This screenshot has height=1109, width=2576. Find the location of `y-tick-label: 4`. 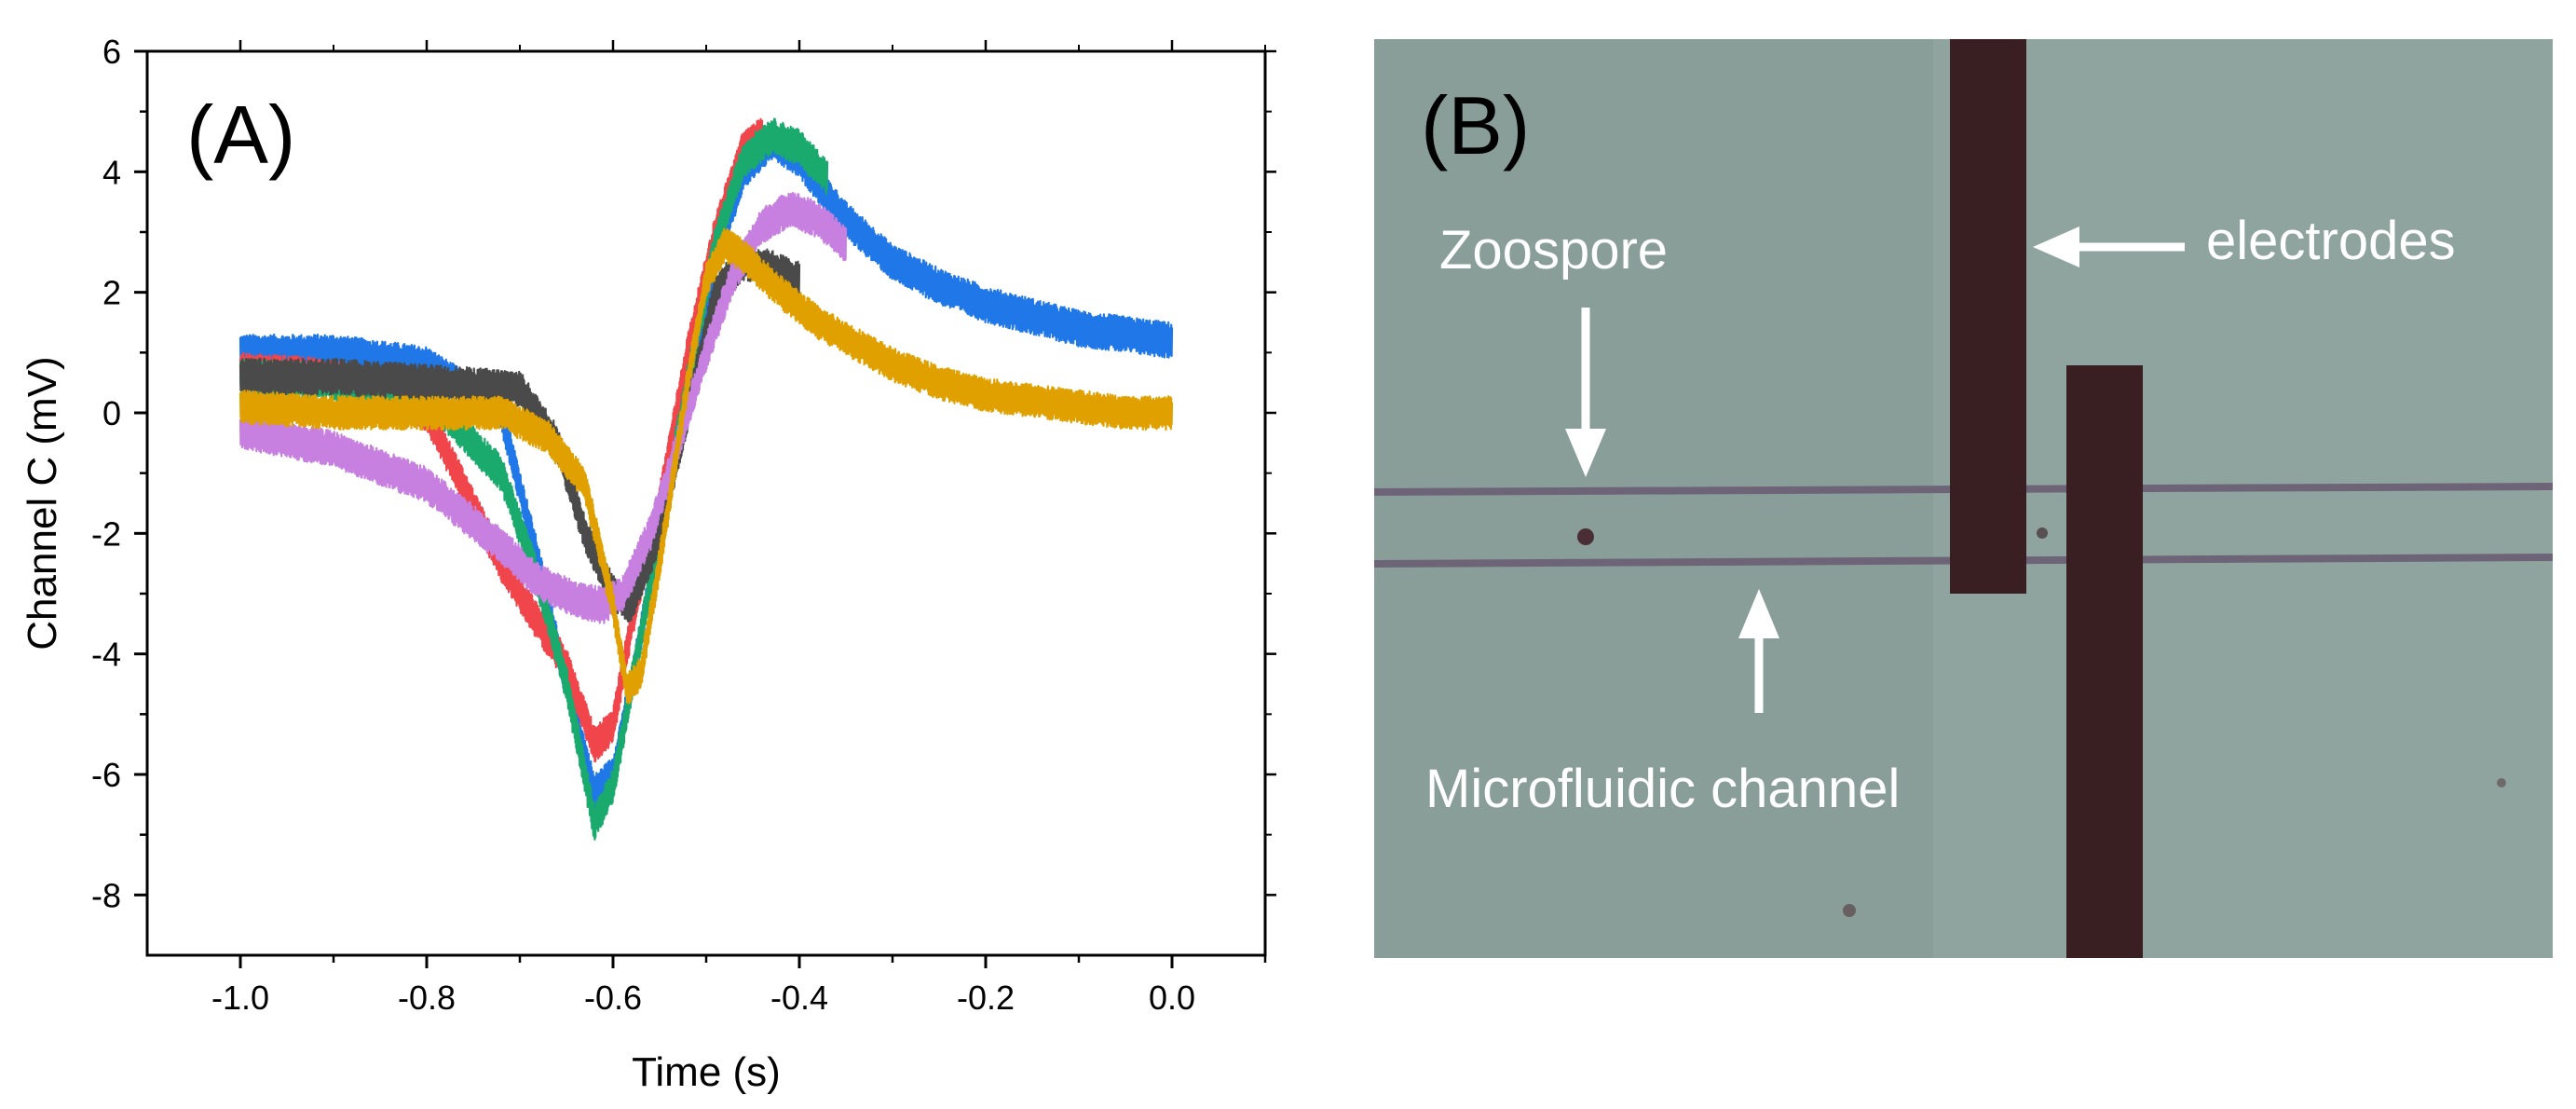

y-tick-label: 4 is located at coordinates (111, 172).